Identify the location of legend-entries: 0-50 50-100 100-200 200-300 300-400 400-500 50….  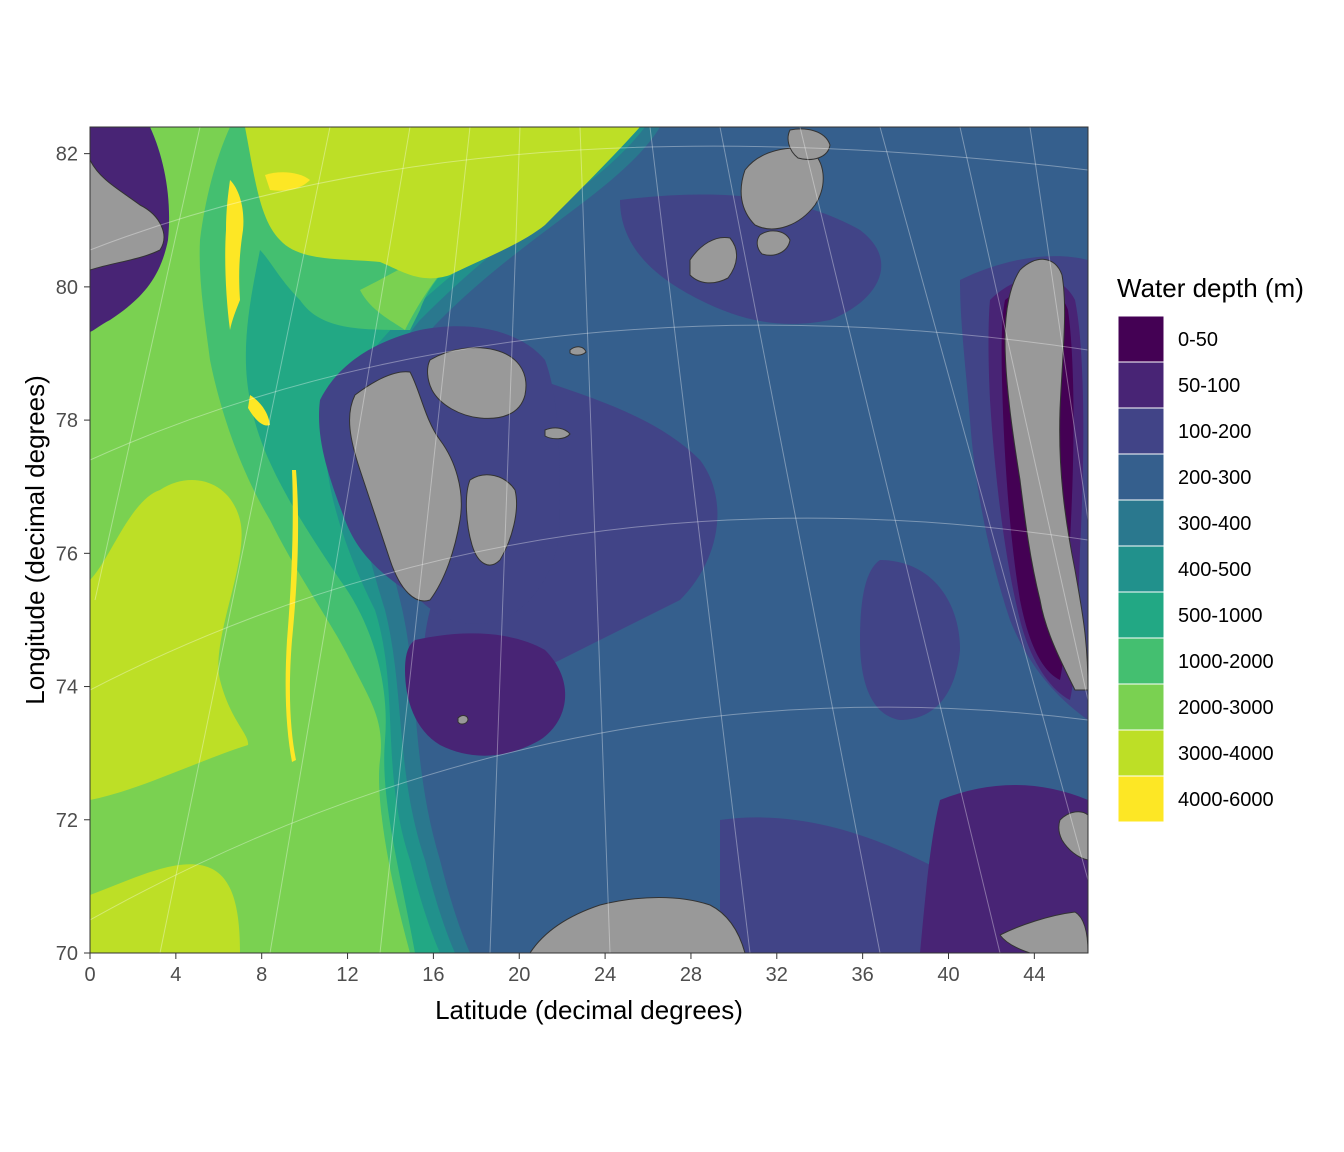
(1195, 569).